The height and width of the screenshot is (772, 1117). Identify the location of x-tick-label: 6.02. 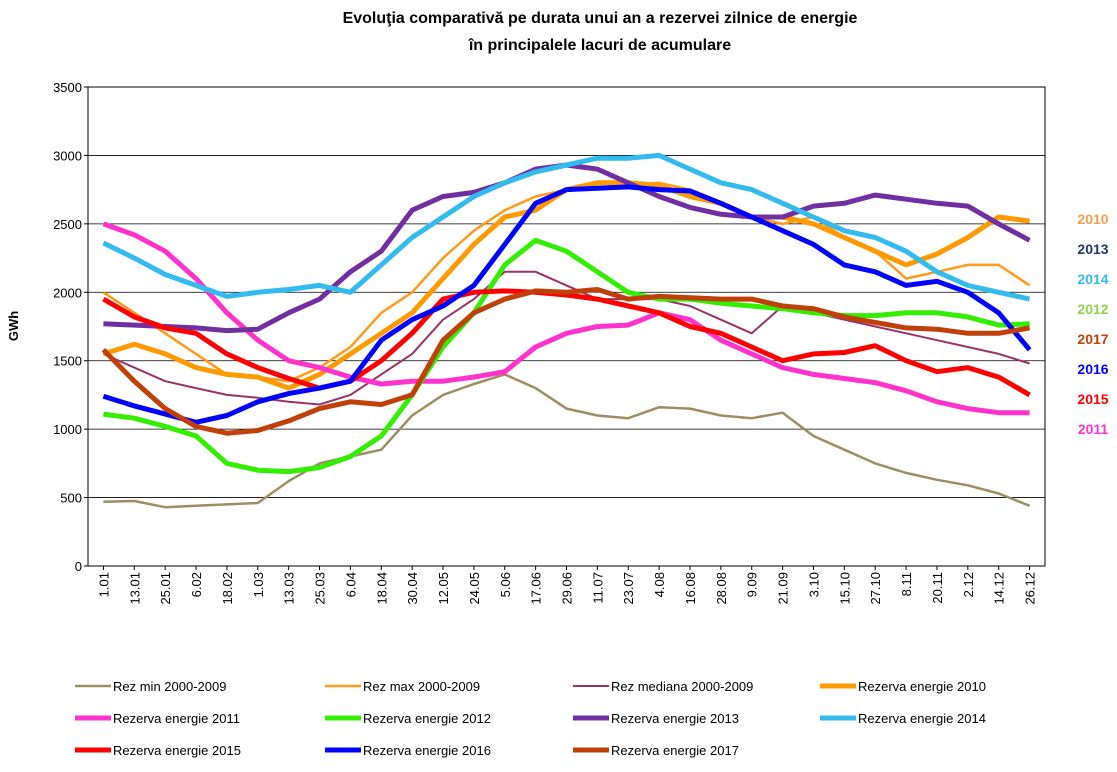
(196, 584).